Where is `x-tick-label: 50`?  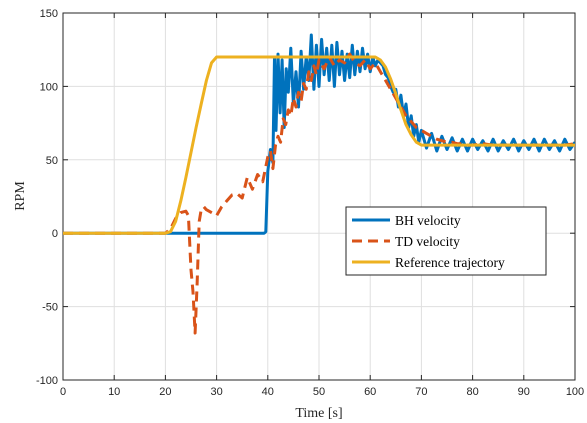 x-tick-label: 50 is located at coordinates (319, 392).